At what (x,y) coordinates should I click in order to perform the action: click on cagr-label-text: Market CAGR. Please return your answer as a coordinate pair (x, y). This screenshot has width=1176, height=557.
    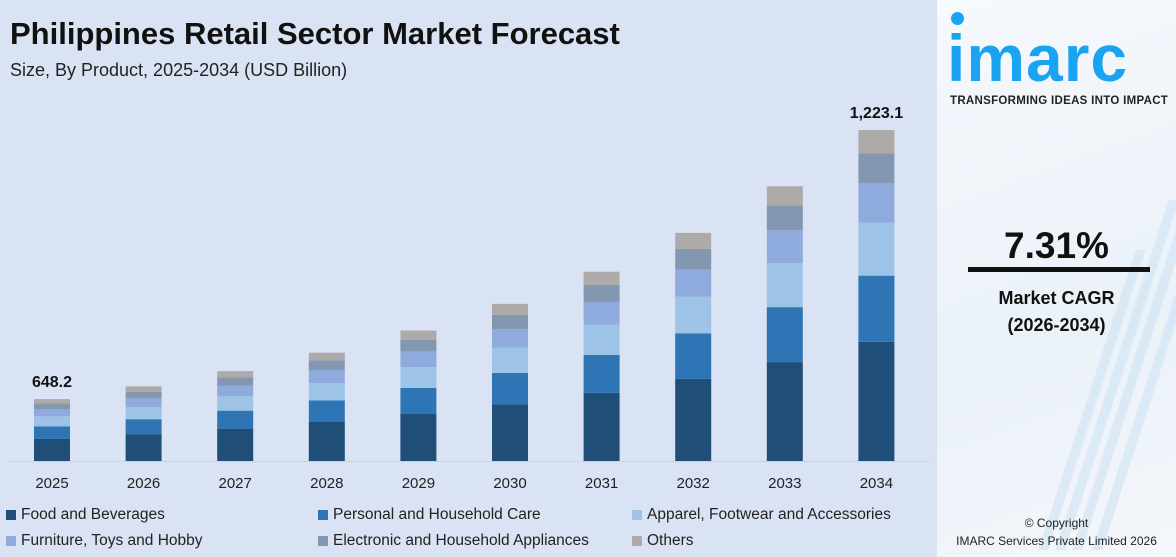
    Looking at the image, I should click on (1056, 298).